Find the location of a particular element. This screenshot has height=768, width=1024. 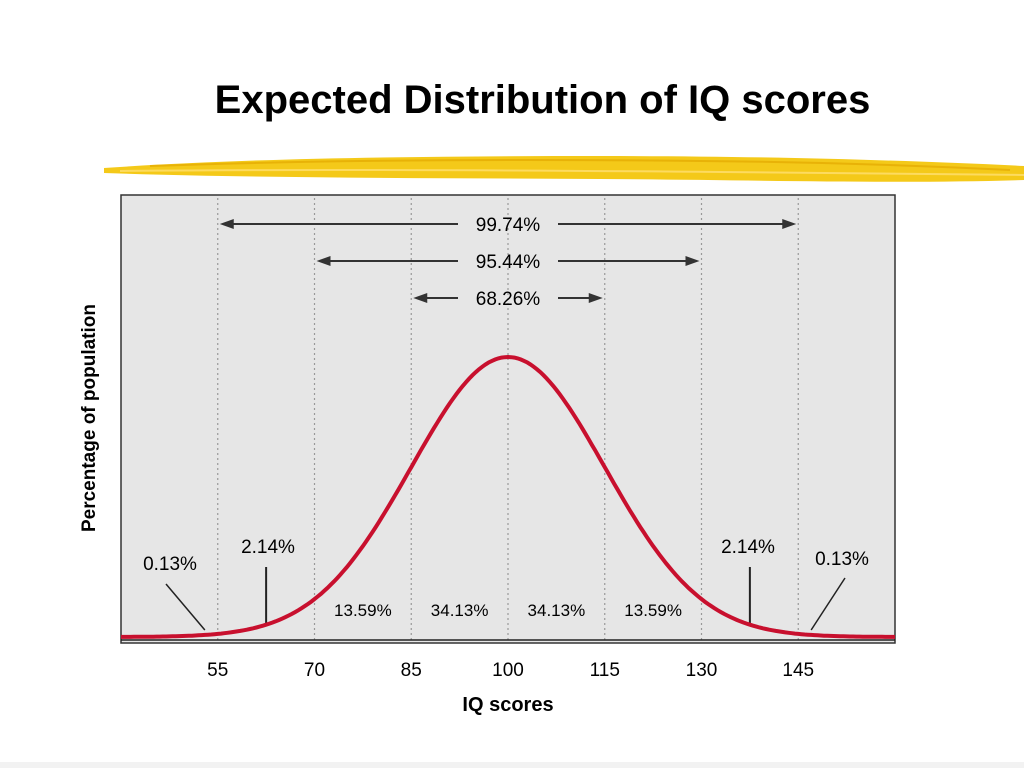

x-tick-label: 145 is located at coordinates (798, 670).